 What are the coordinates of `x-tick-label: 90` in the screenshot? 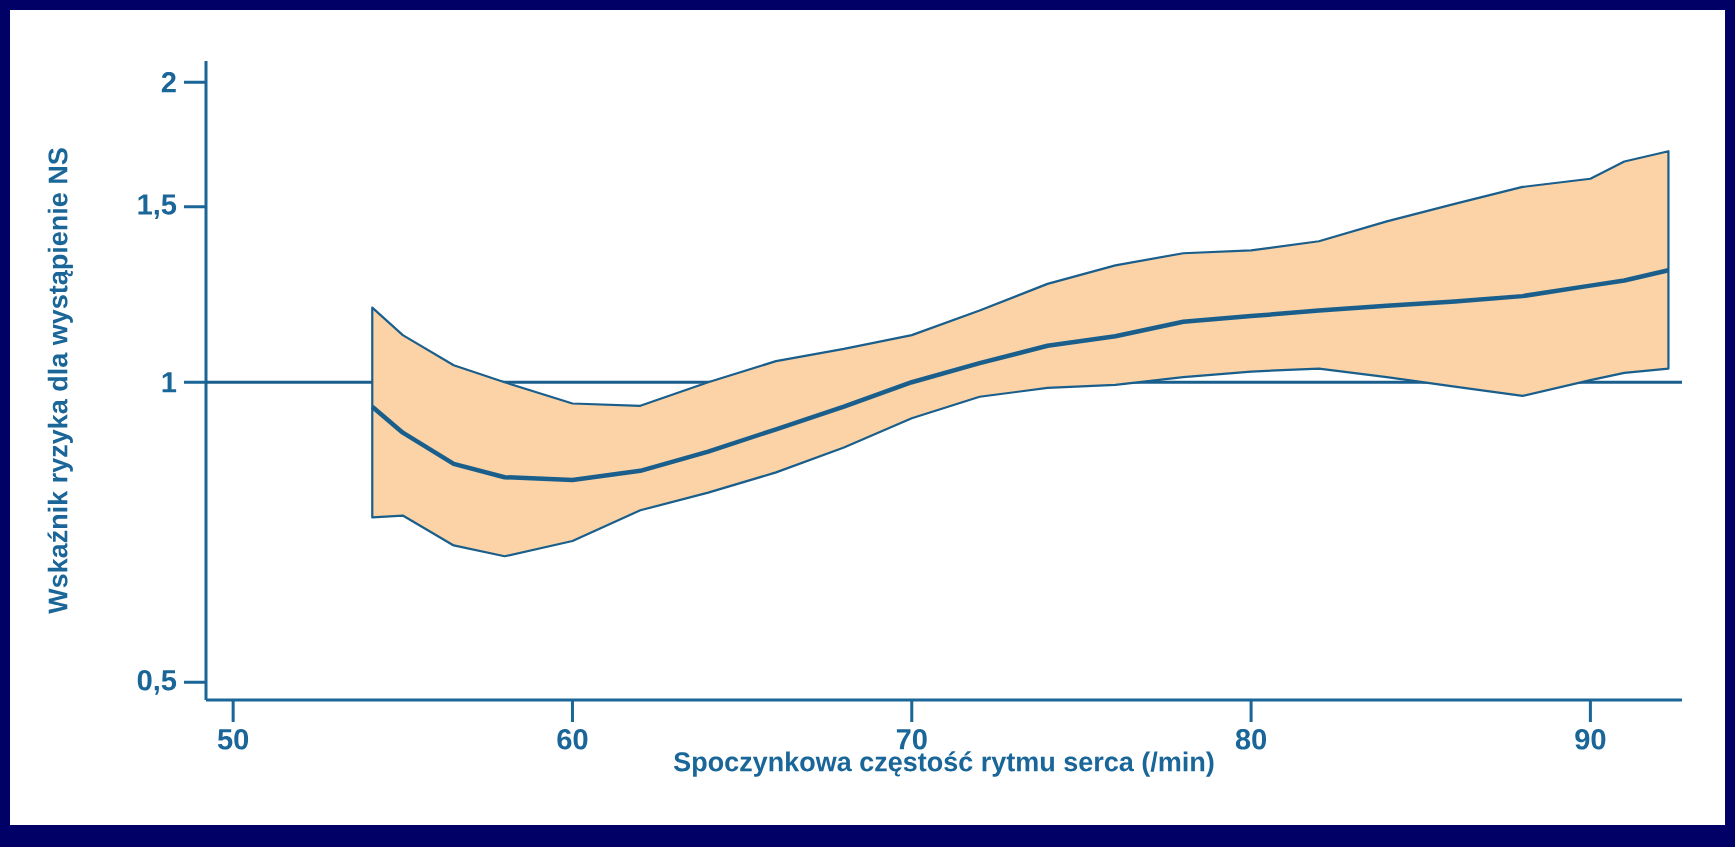 It's located at (1590, 739).